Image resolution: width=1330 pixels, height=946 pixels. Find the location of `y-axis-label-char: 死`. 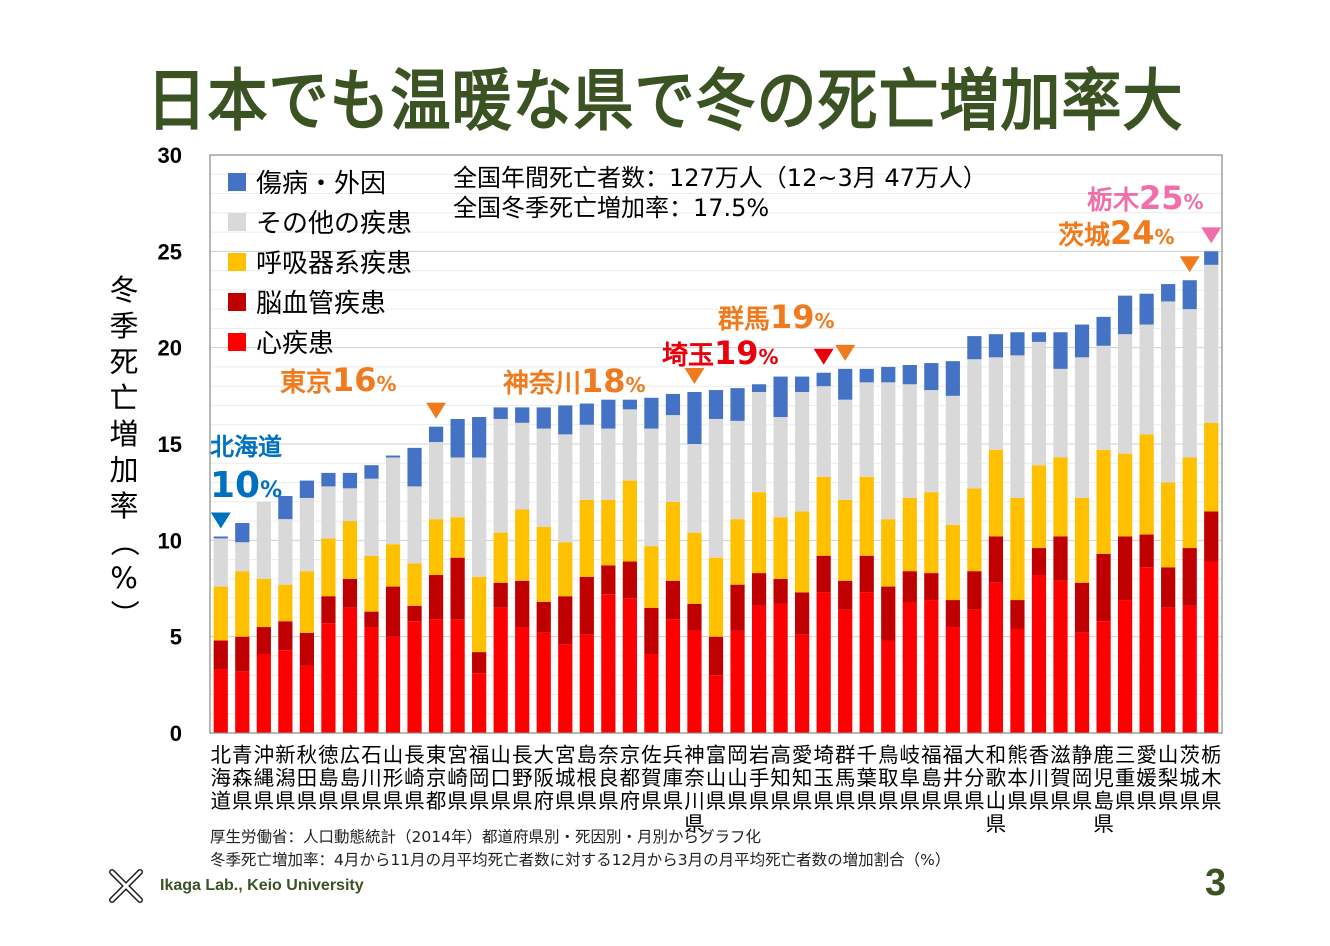

y-axis-label-char: 死 is located at coordinates (124, 362).